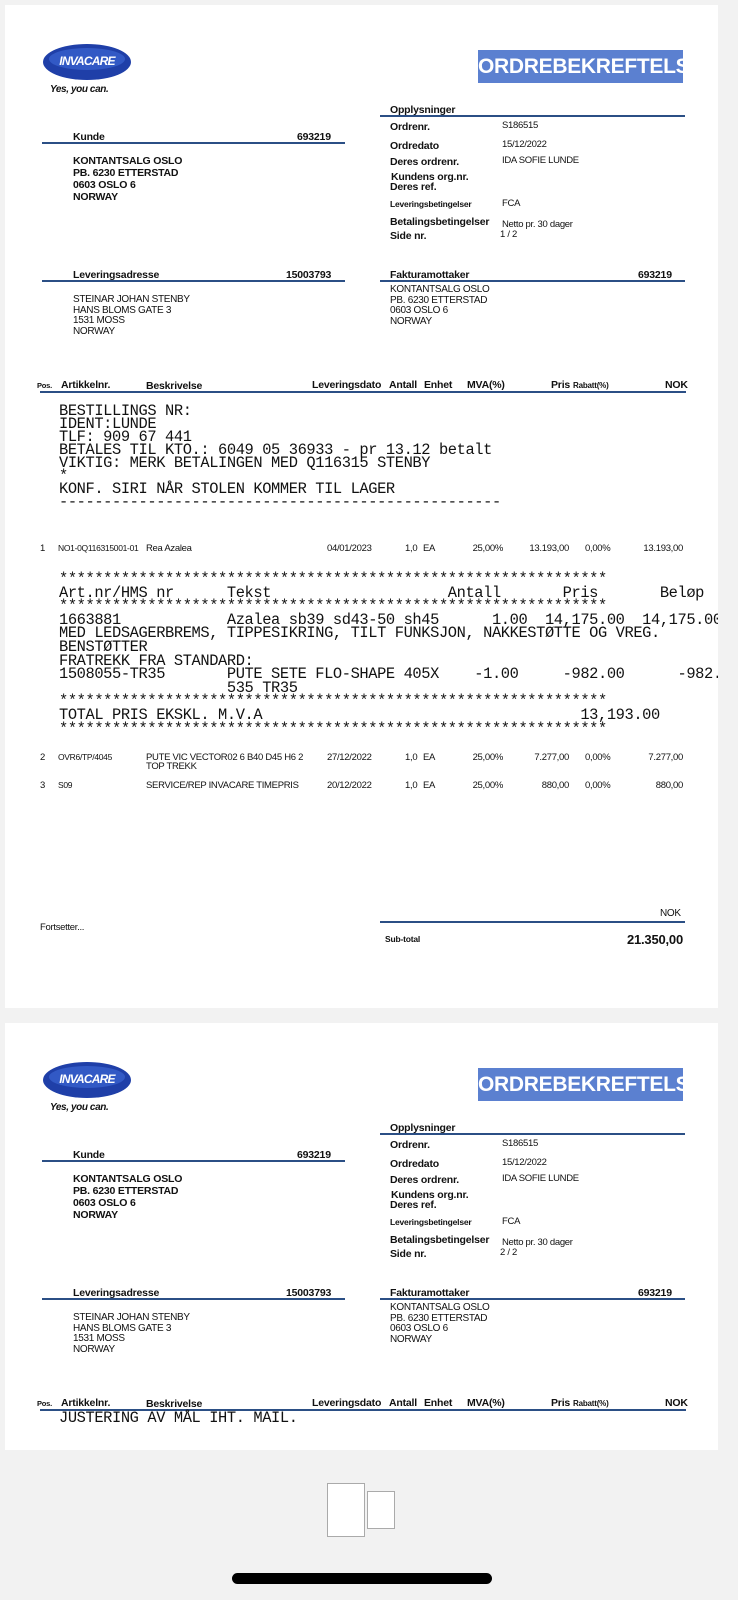  Describe the element at coordinates (555, 785) in the screenshot. I see `row-price: 880,00` at that location.